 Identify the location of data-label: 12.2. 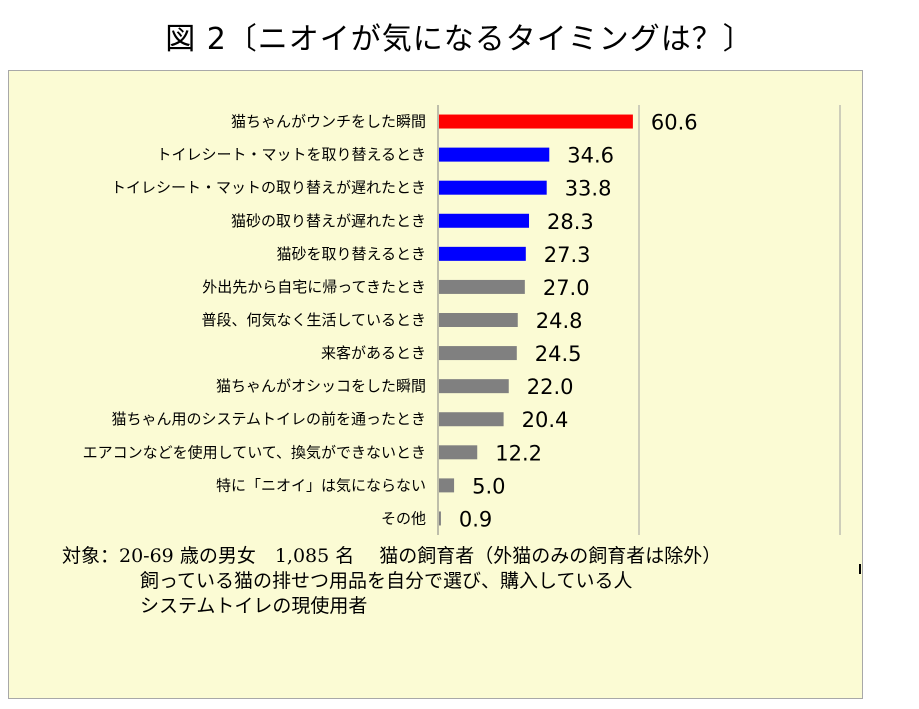
(518, 453).